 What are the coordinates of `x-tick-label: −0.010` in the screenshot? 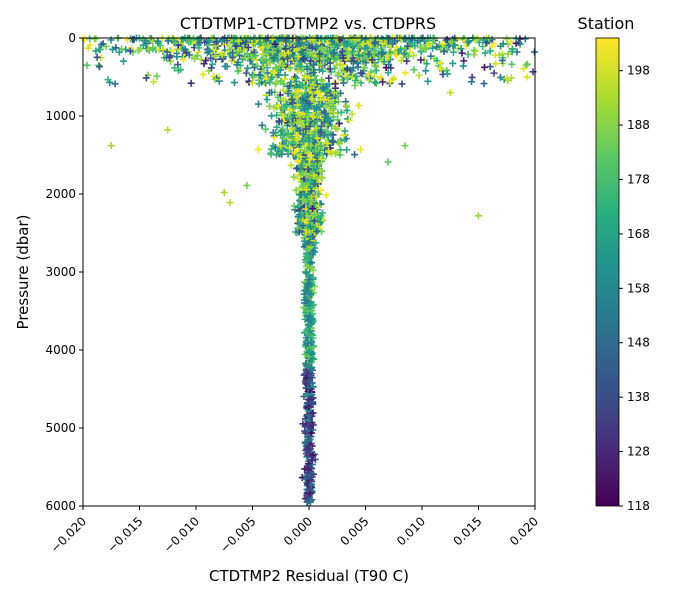 It's located at (181, 534).